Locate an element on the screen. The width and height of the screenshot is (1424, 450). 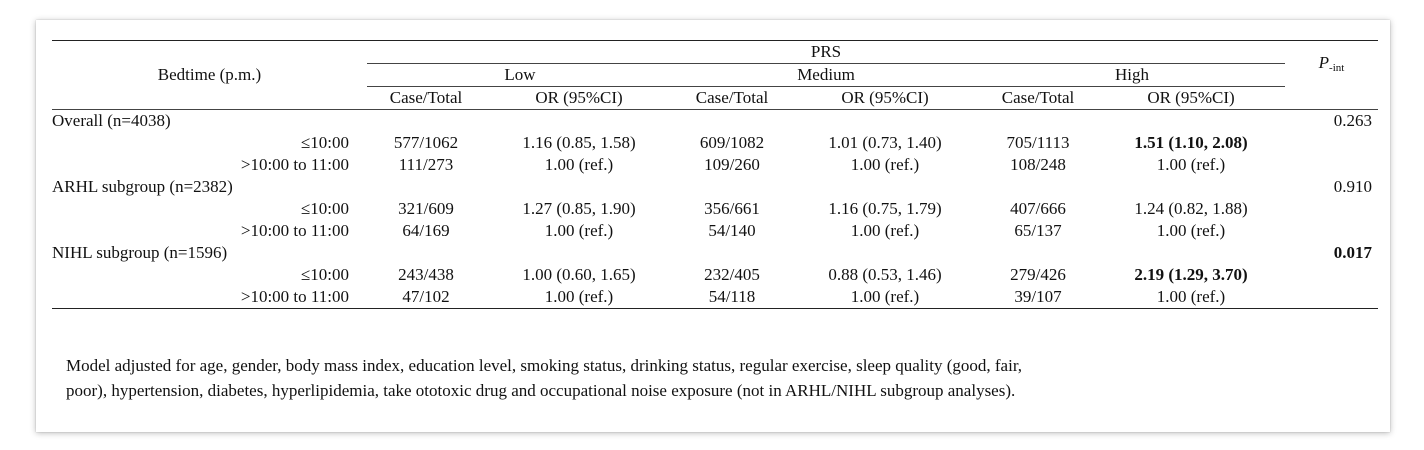
table-cell: 279/426 is located at coordinates (1038, 274).